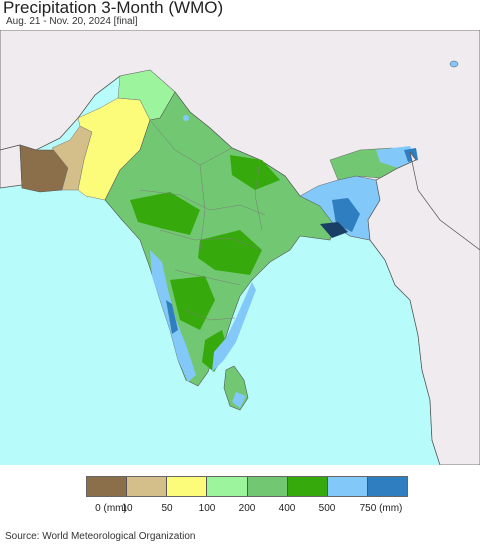 The width and height of the screenshot is (480, 546). Describe the element at coordinates (72, 21) in the screenshot. I see `map-subtitle: Aug. 21 - Nov. 20, 2024 [final]` at that location.